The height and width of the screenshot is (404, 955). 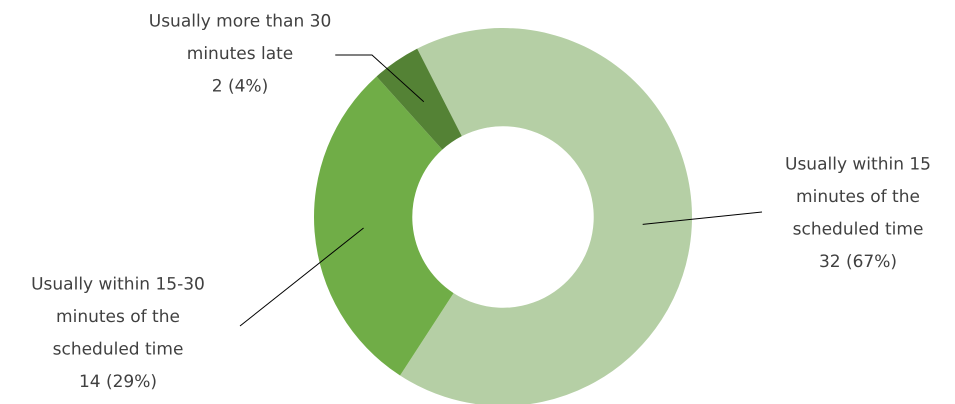 I want to click on data-label: 14 (29%), so click(x=118, y=382).